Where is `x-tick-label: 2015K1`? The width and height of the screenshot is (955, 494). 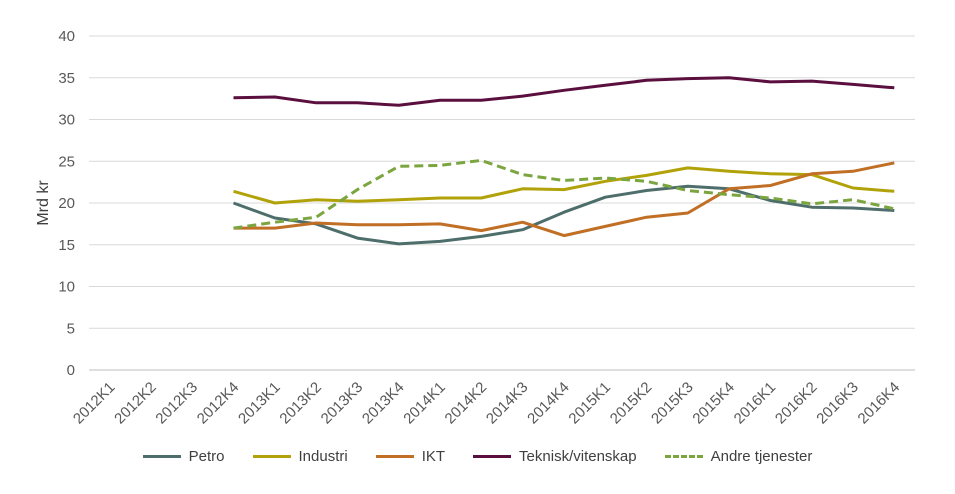
x-tick-label: 2015K1 is located at coordinates (589, 403).